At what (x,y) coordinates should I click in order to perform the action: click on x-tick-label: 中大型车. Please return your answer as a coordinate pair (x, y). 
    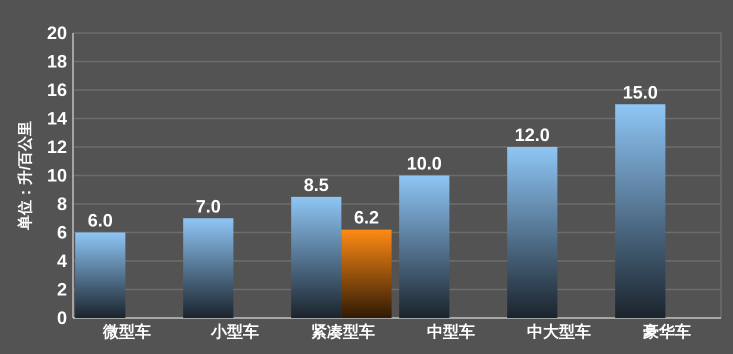
    Looking at the image, I should click on (559, 332).